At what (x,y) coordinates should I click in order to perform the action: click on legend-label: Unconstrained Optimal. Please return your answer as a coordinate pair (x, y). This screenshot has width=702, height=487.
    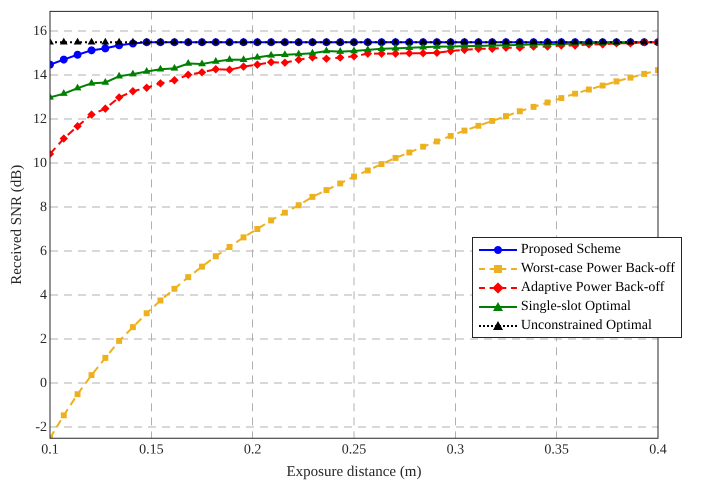
    Looking at the image, I should click on (586, 326).